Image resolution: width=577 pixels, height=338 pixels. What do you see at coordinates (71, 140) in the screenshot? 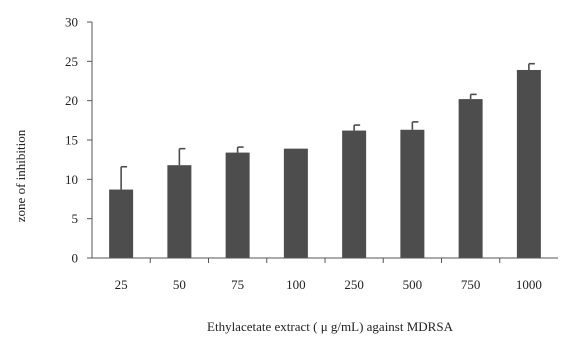
I see `y-tick-label: 15` at bounding box center [71, 140].